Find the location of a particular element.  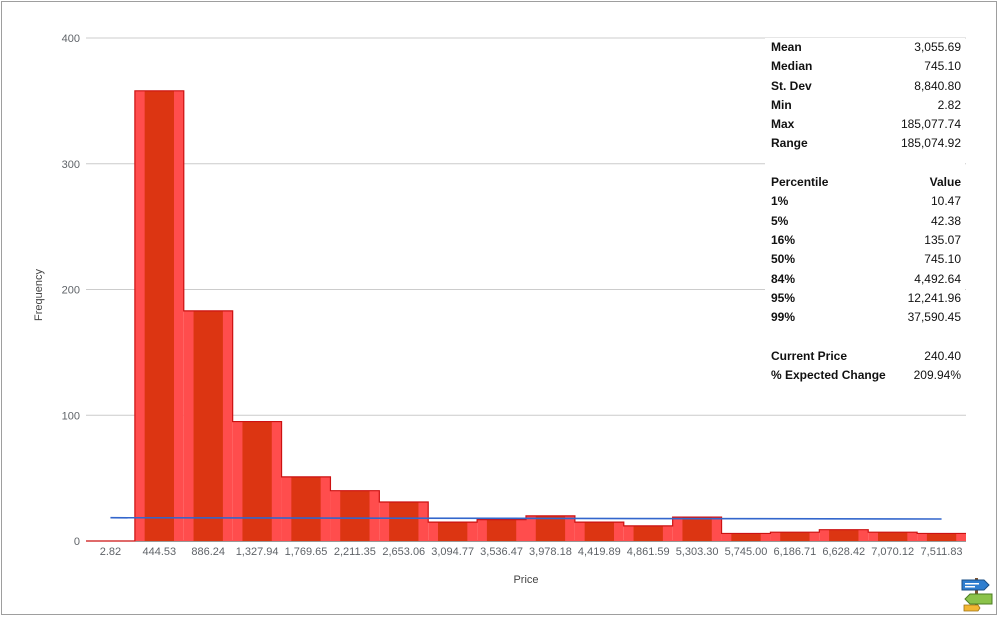

stat-value: 185,074.92 is located at coordinates (930, 143).